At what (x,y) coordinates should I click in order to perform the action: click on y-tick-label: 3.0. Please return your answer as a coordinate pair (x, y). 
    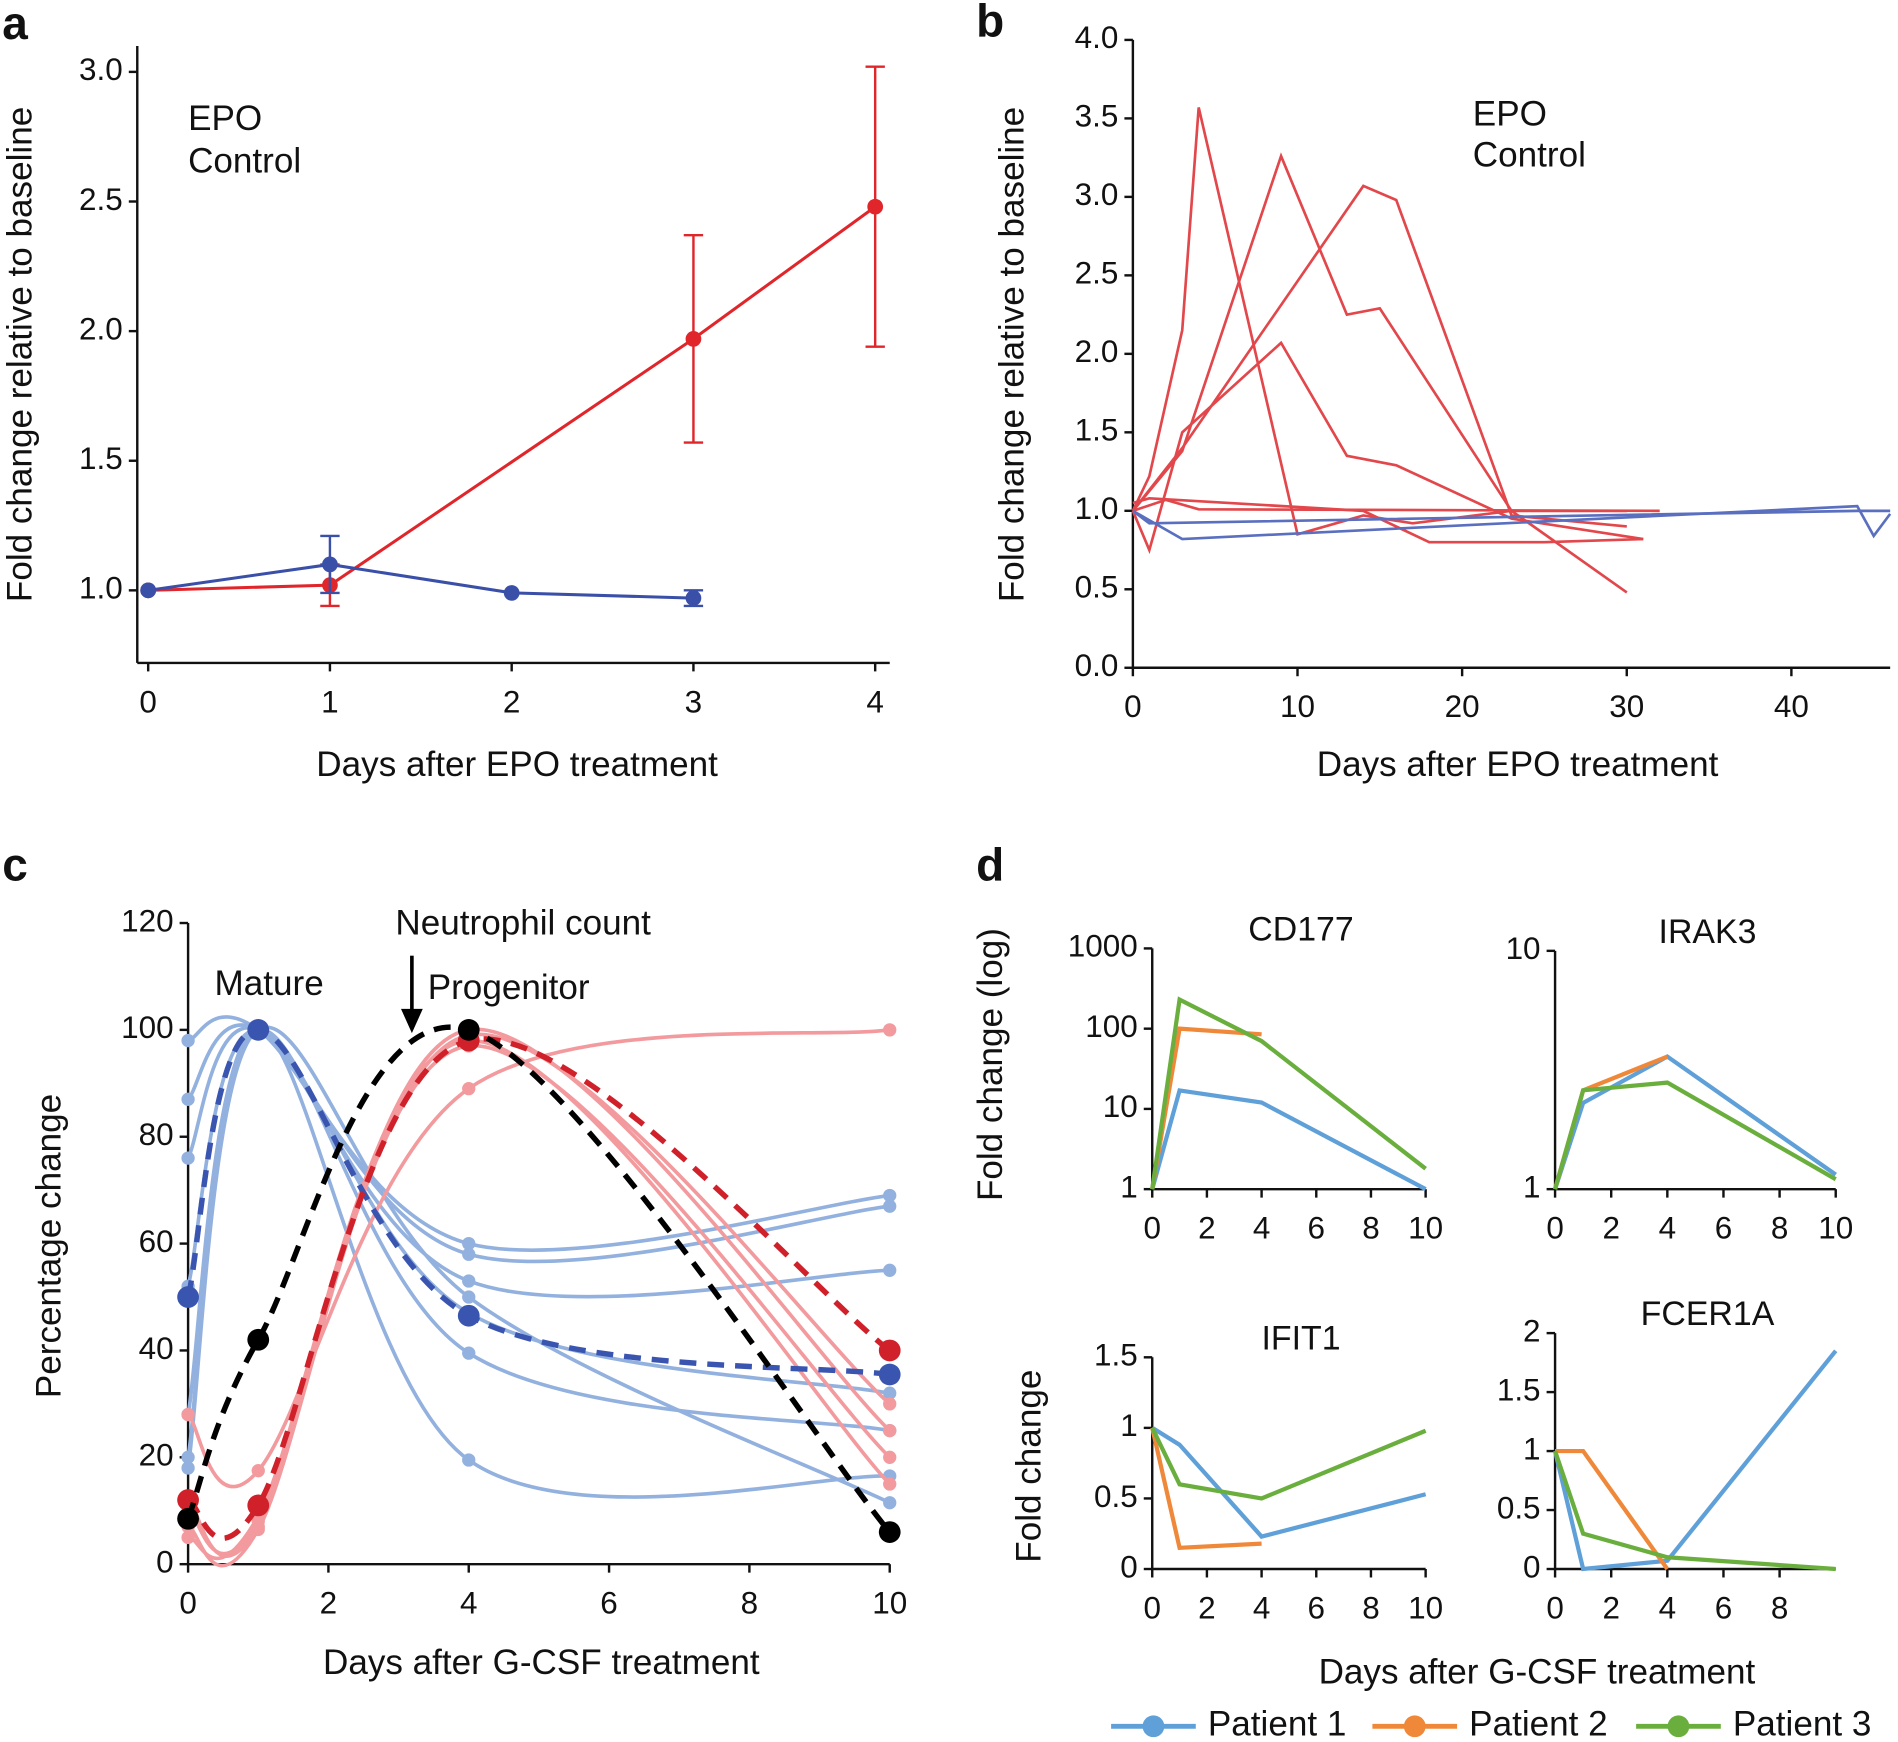
    Looking at the image, I should click on (1097, 194).